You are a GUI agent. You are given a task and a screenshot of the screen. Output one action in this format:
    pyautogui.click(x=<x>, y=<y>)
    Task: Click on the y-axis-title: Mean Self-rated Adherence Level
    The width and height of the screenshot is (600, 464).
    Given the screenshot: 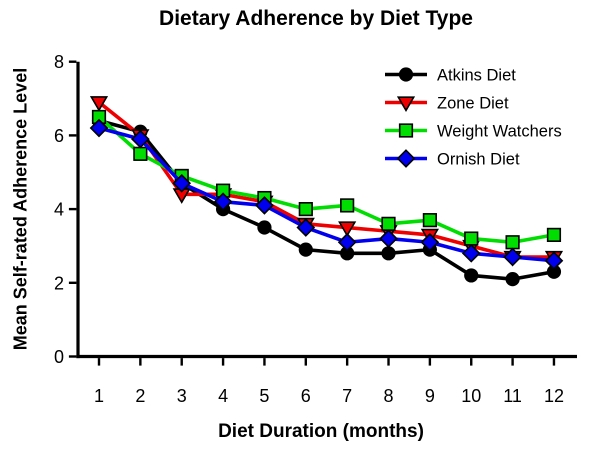 What is the action you would take?
    pyautogui.click(x=20, y=209)
    